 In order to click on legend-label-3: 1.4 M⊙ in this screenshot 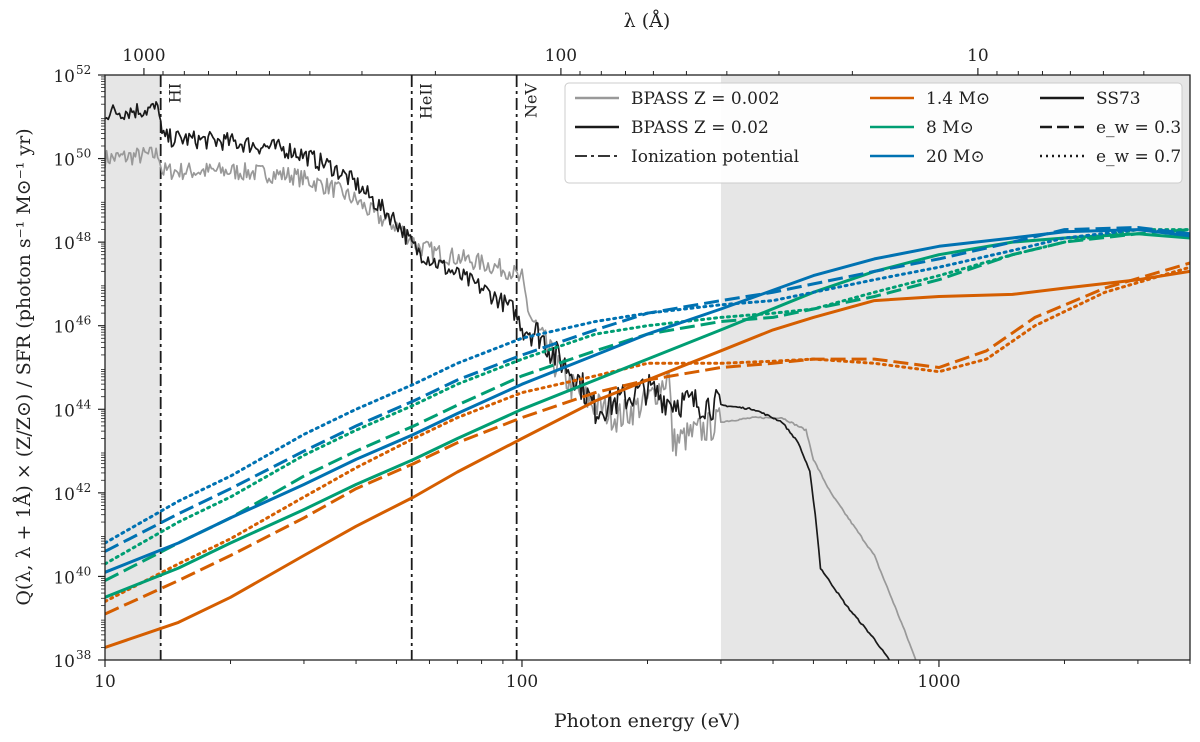, I will do `click(958, 99)`.